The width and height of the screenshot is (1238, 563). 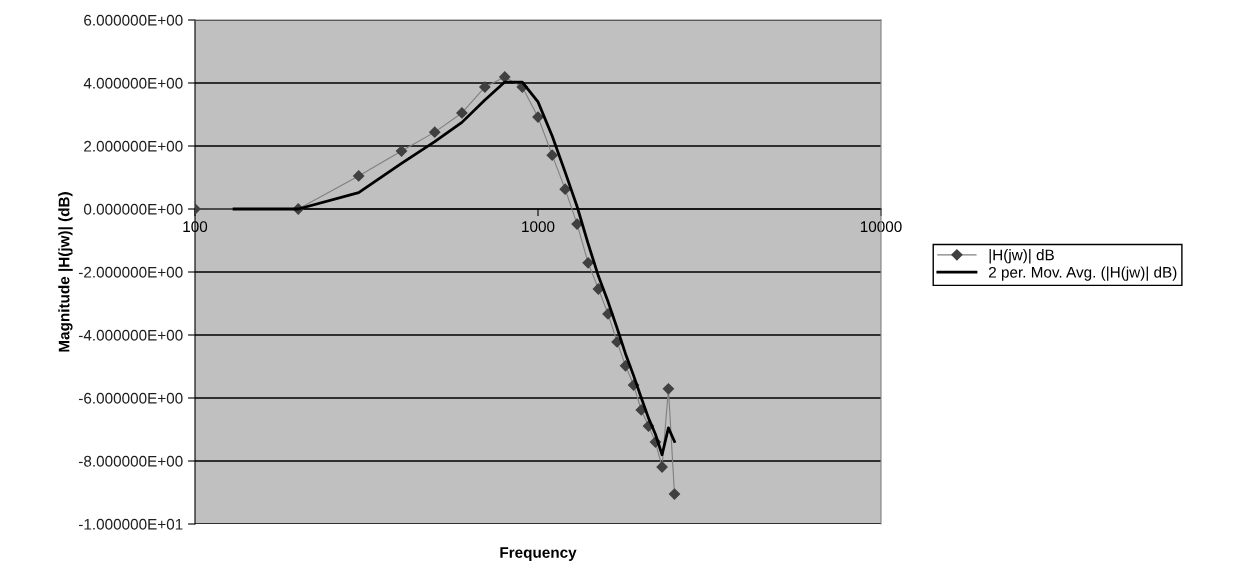 I want to click on y-tick-label: -4.000000E+00, so click(x=130, y=335).